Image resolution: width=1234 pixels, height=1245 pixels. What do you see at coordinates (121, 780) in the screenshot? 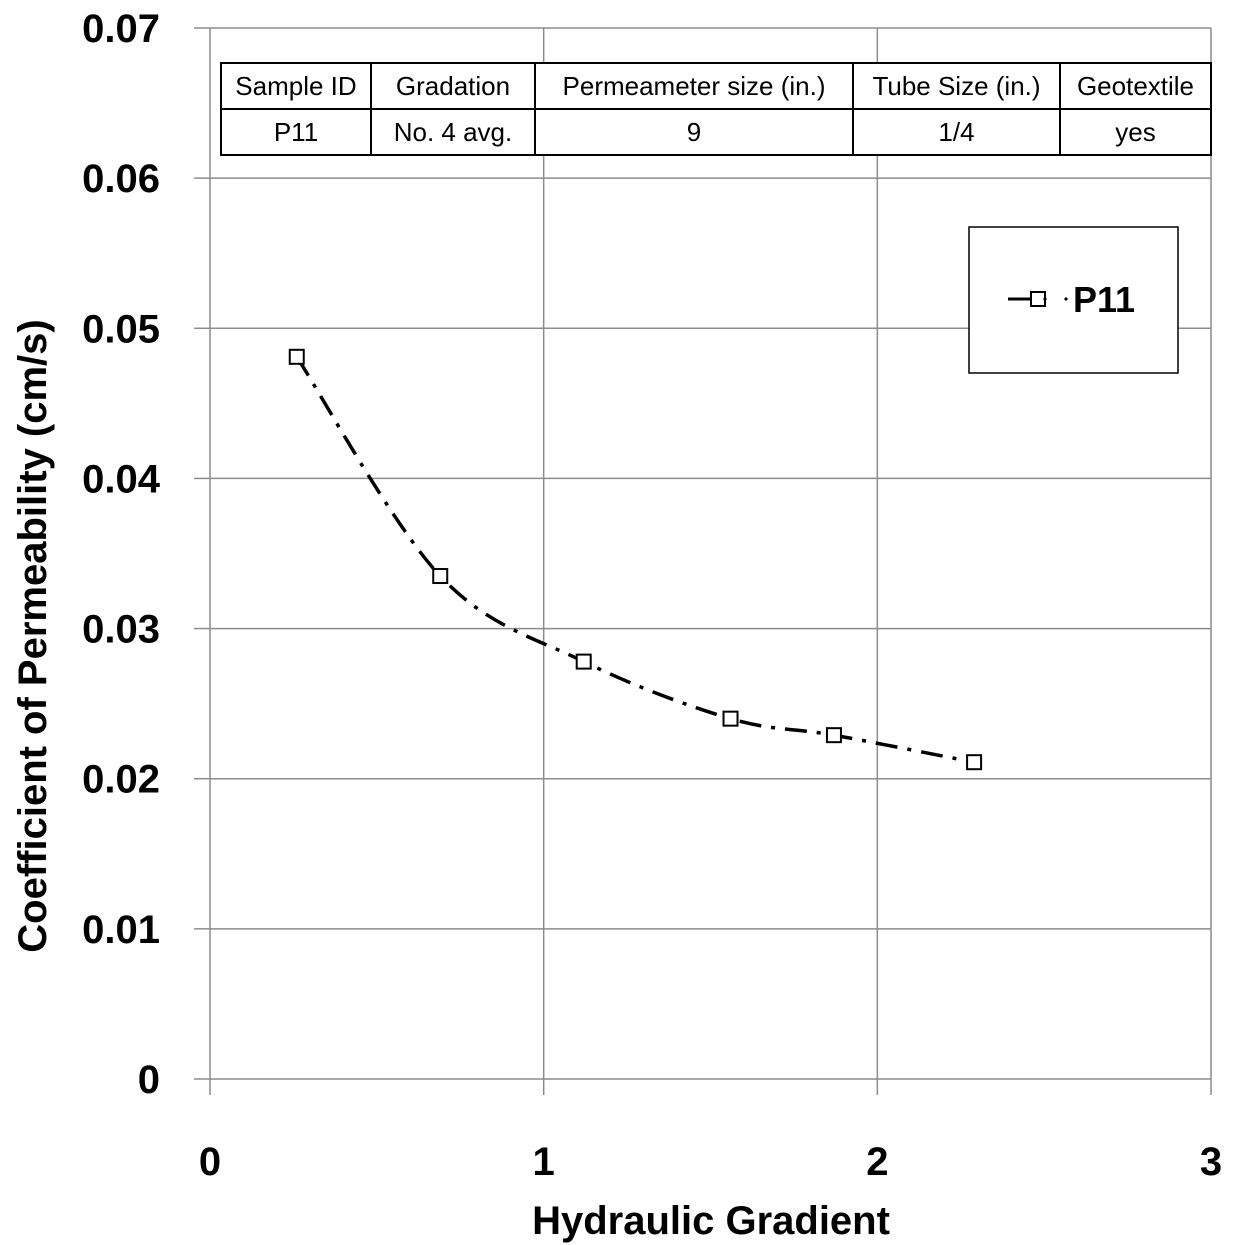
I see `y-tick-label: 0.02` at bounding box center [121, 780].